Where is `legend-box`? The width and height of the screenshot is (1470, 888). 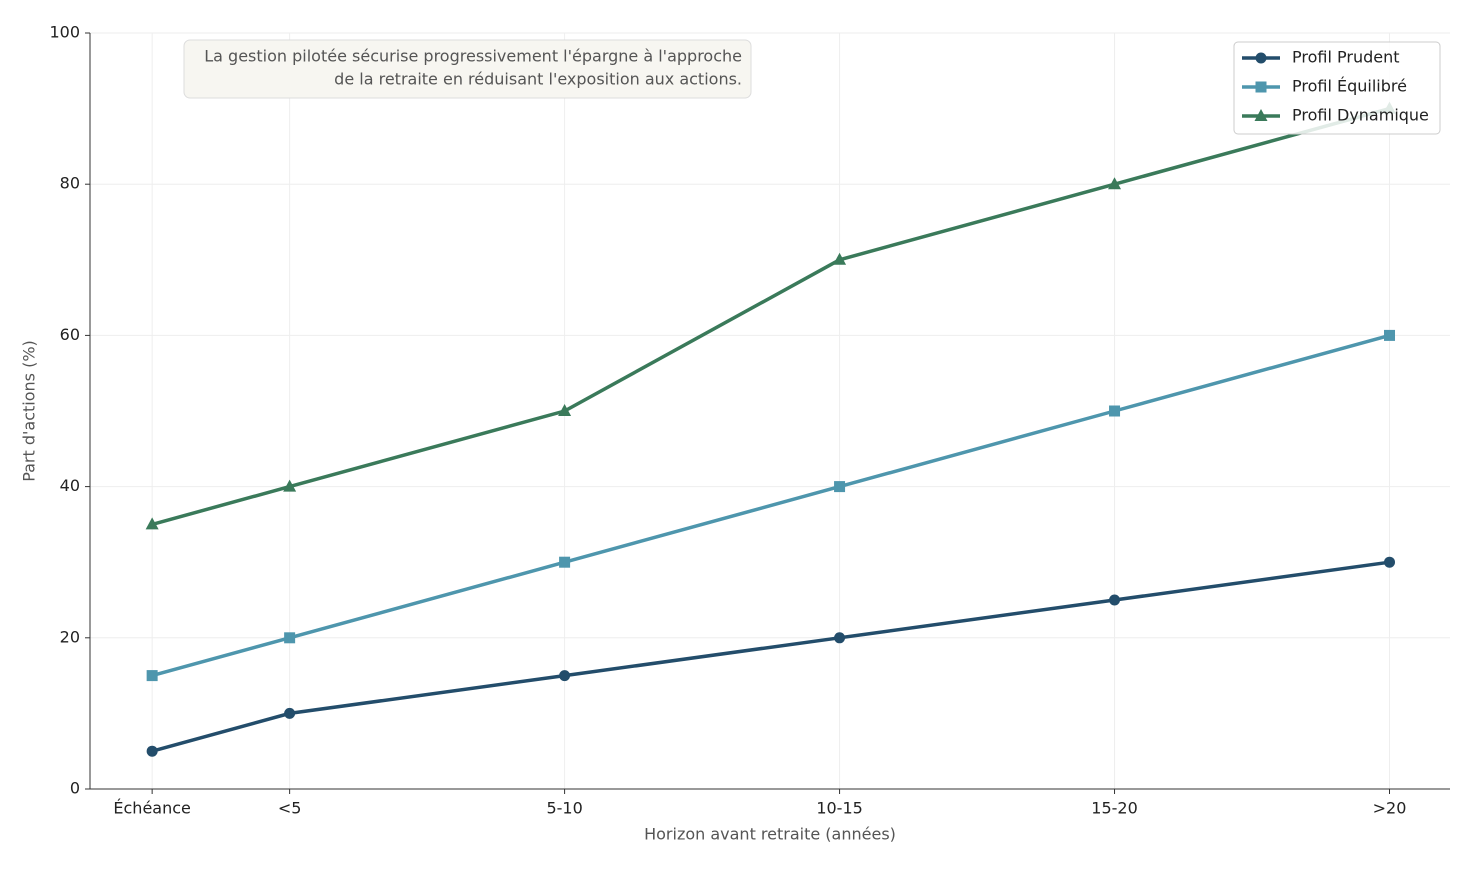 legend-box is located at coordinates (1337, 88).